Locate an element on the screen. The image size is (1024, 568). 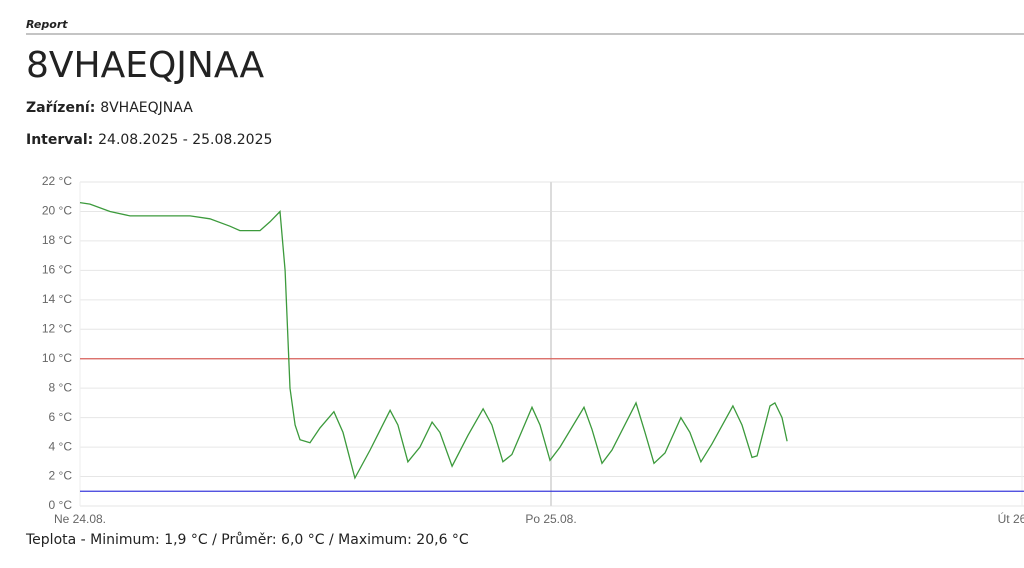
x-tick-label: Út 26.08. is located at coordinates (1011, 518).